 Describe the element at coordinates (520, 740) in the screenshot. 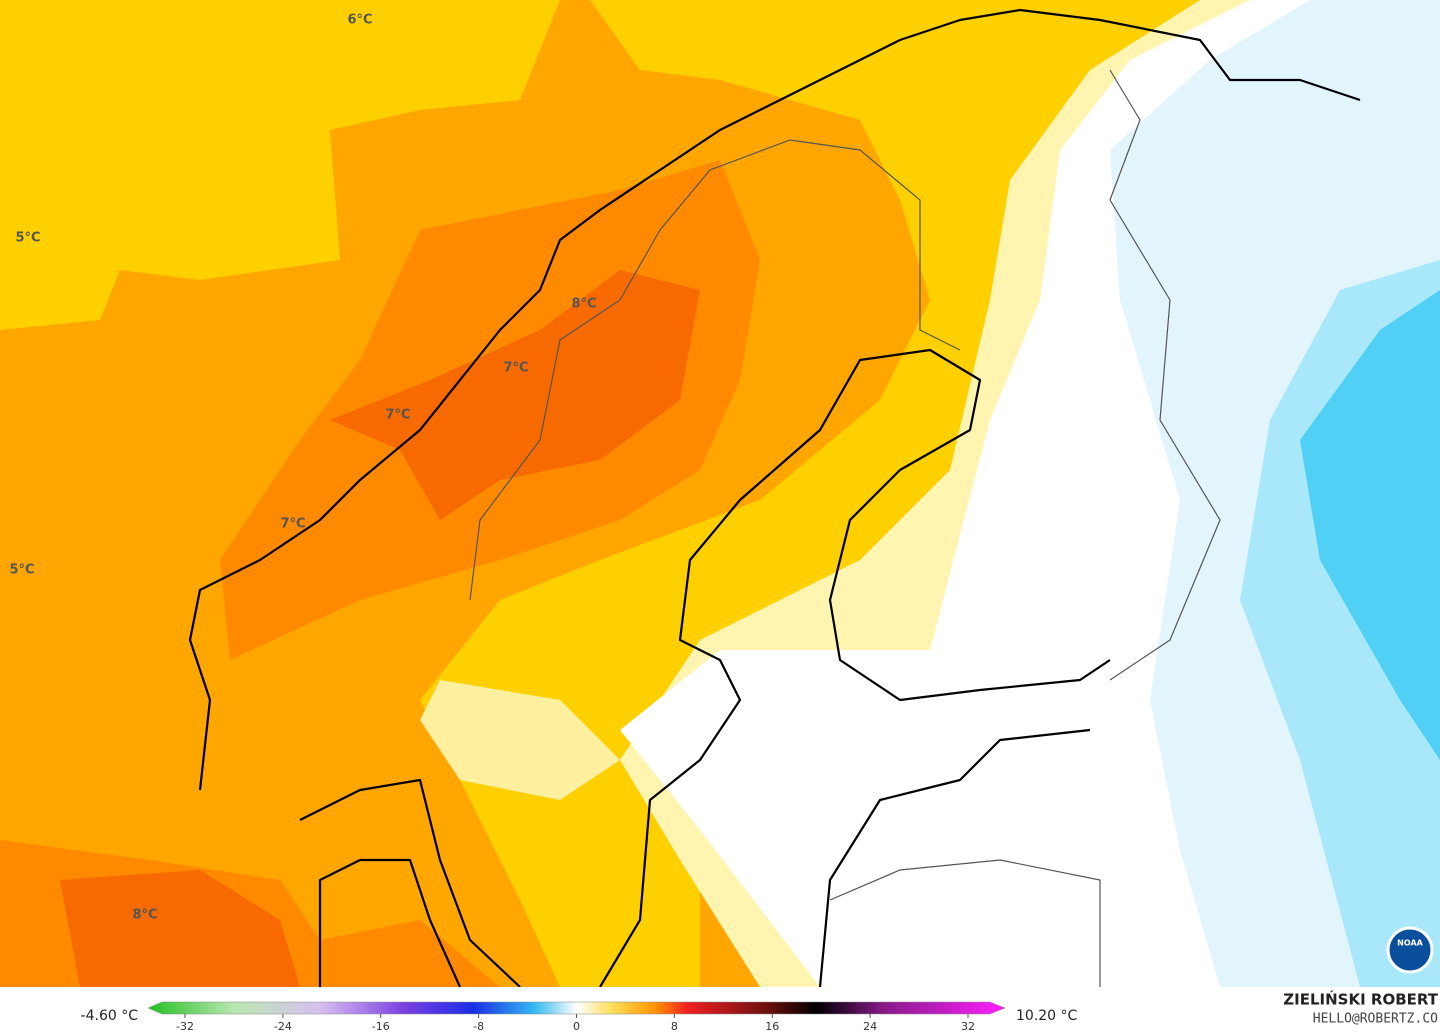

I see `field-lightyellow` at that location.